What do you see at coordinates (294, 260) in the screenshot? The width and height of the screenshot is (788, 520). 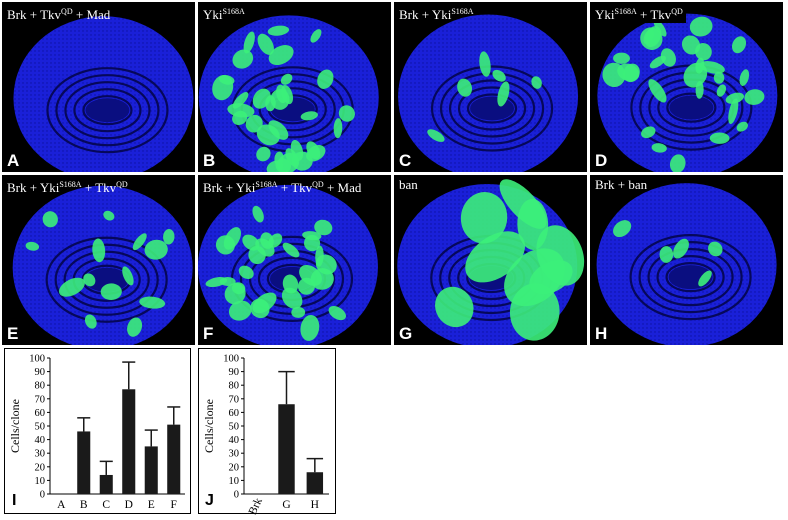 I see `panel-f: Brk + YkiS168A + TkvQD + Mad F` at bounding box center [294, 260].